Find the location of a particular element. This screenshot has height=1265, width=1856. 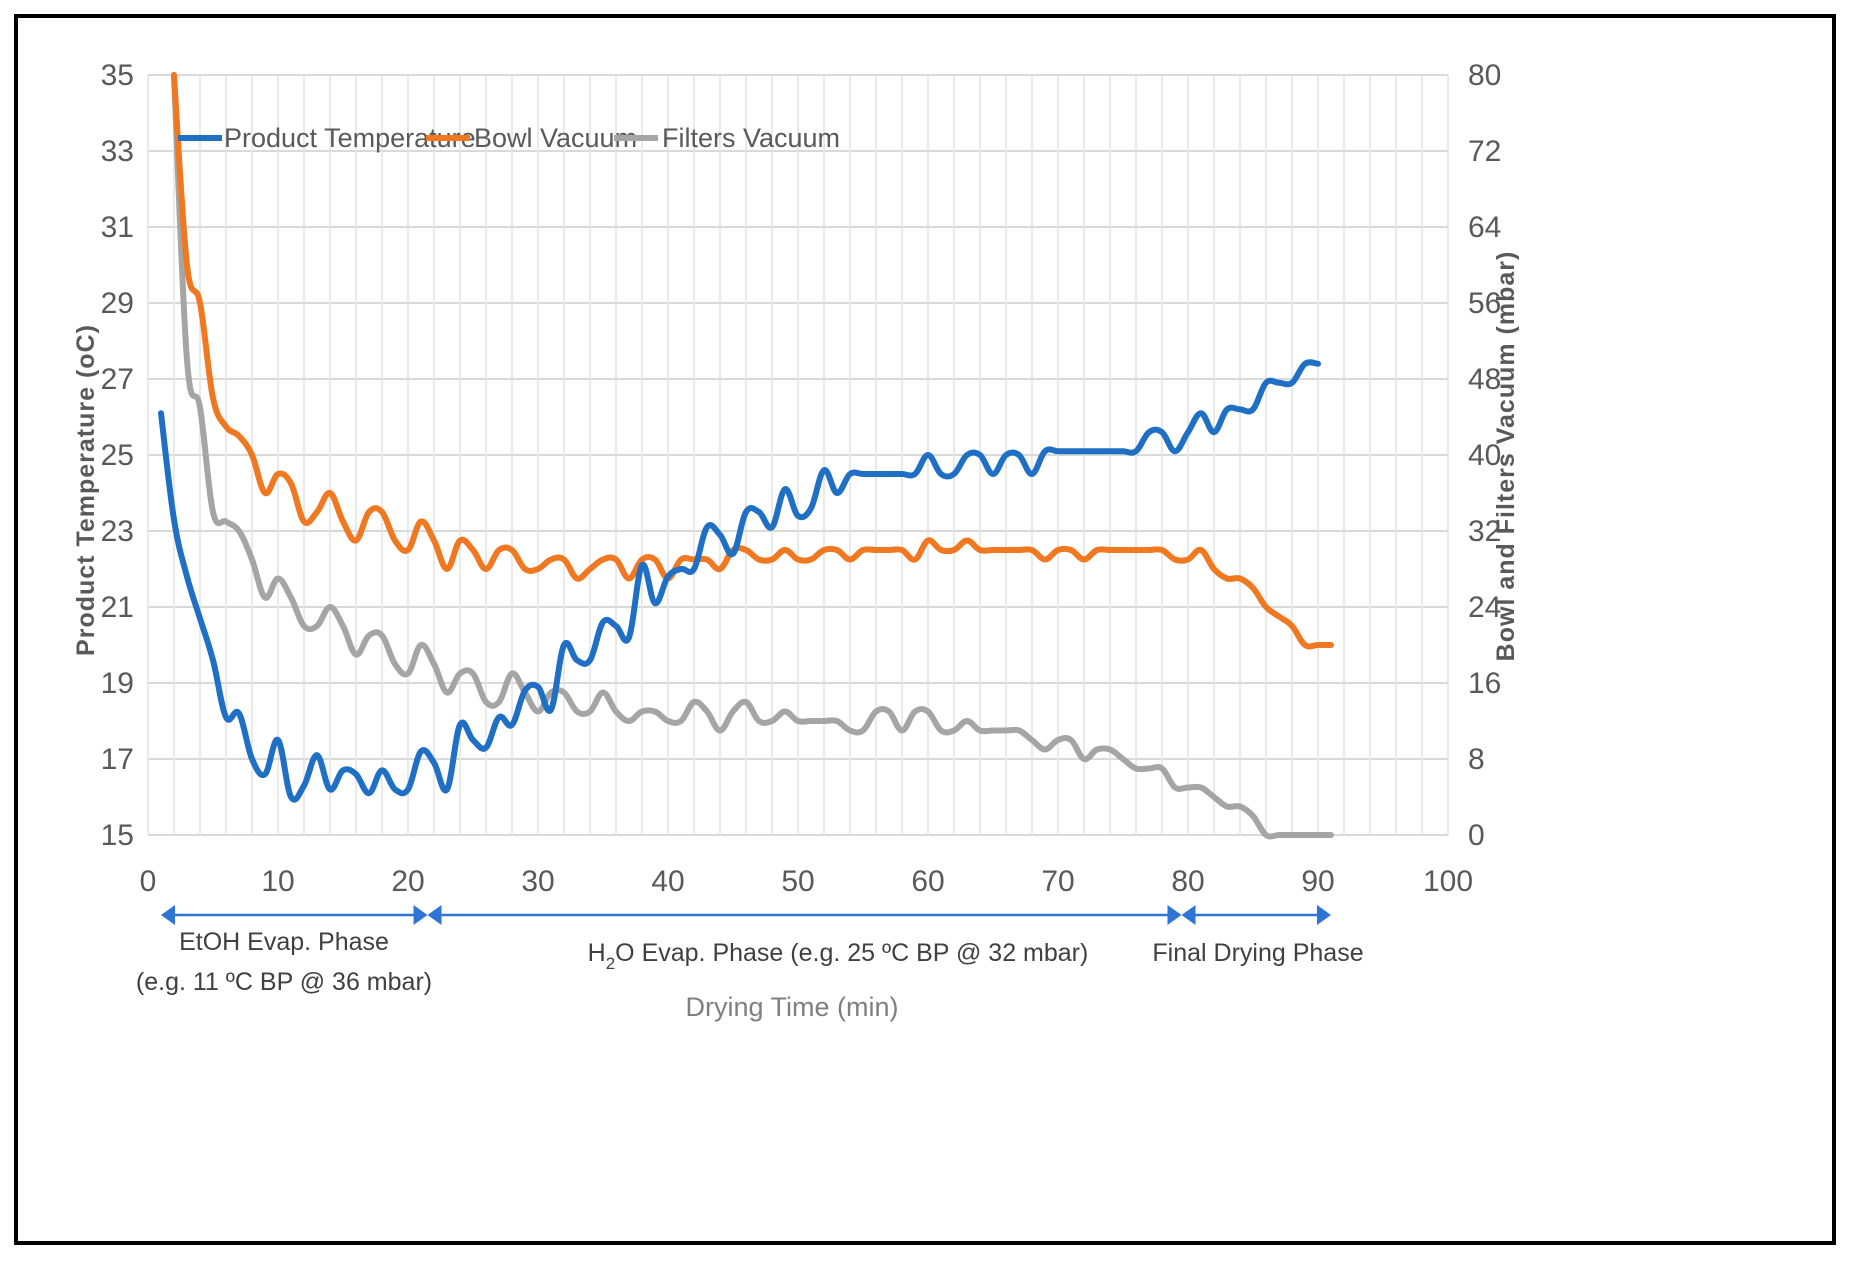

y-tick-label: 33 is located at coordinates (117, 151).